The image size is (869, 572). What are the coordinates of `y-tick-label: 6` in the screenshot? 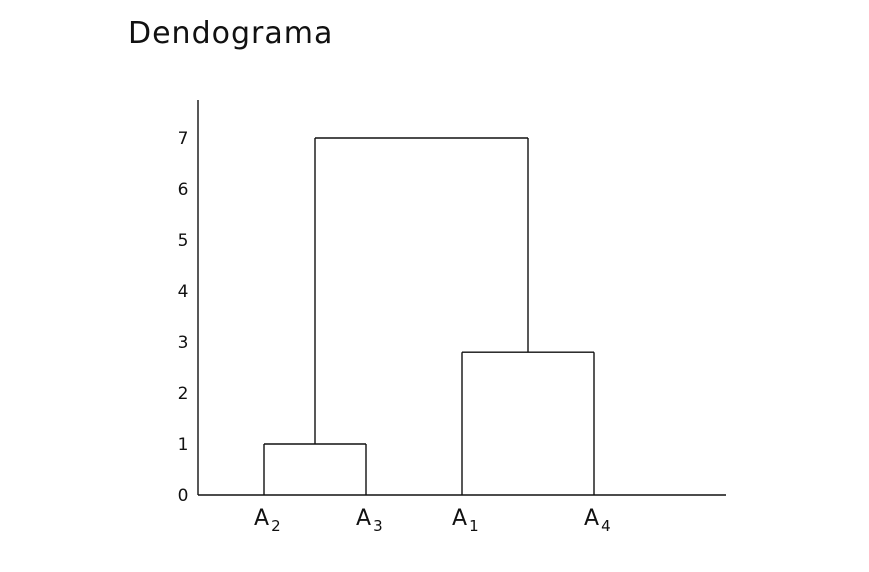 It's located at (183, 190).